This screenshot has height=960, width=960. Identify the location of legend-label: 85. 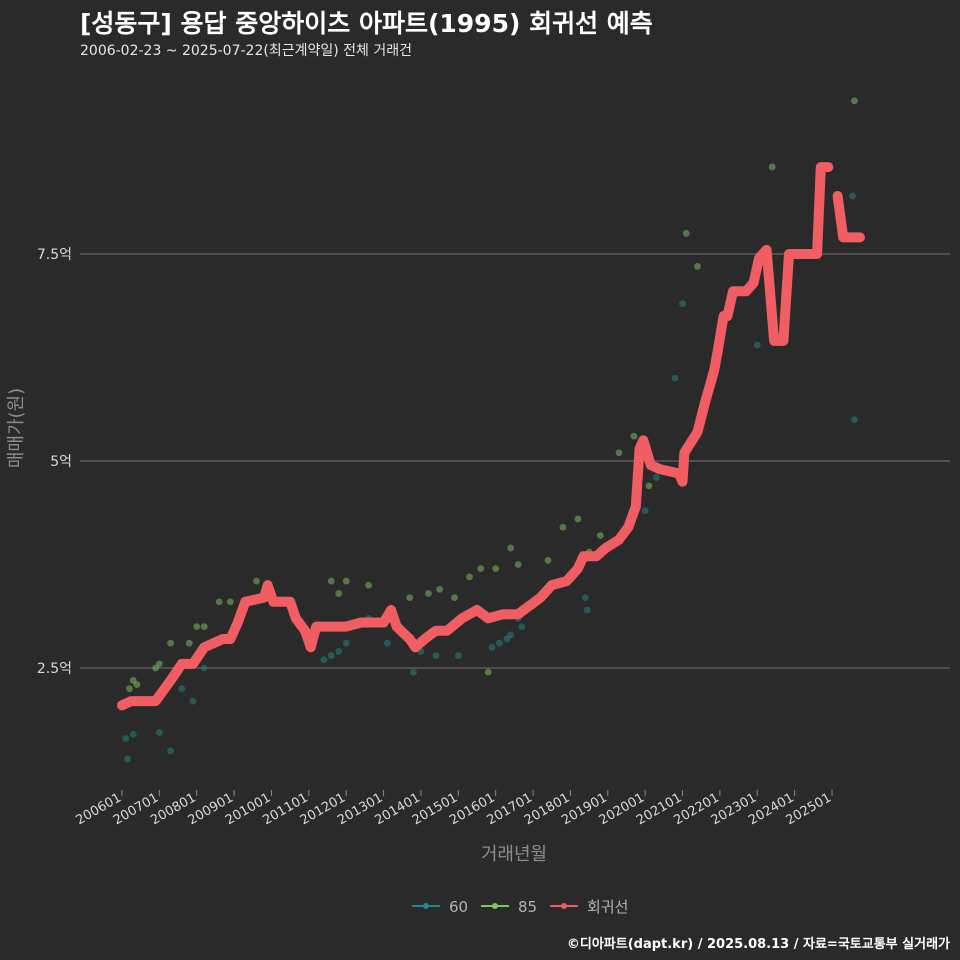
(527, 907).